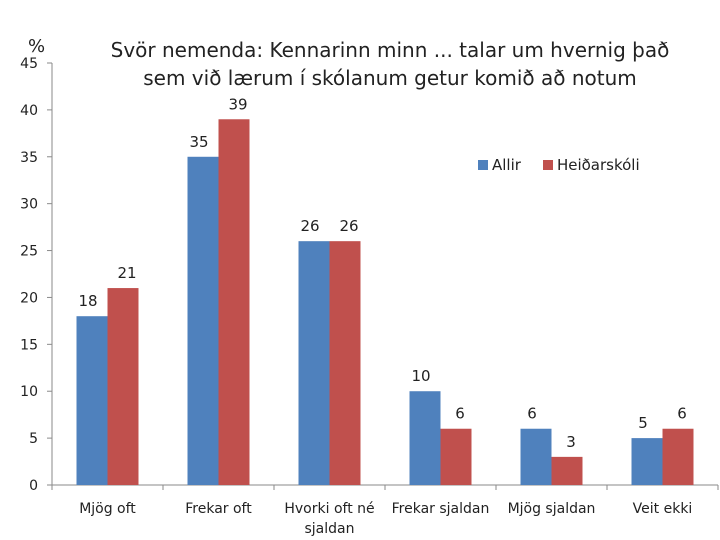 This screenshot has height=540, width=720. What do you see at coordinates (218, 509) in the screenshot?
I see `x-tick-label: Frekar oft` at bounding box center [218, 509].